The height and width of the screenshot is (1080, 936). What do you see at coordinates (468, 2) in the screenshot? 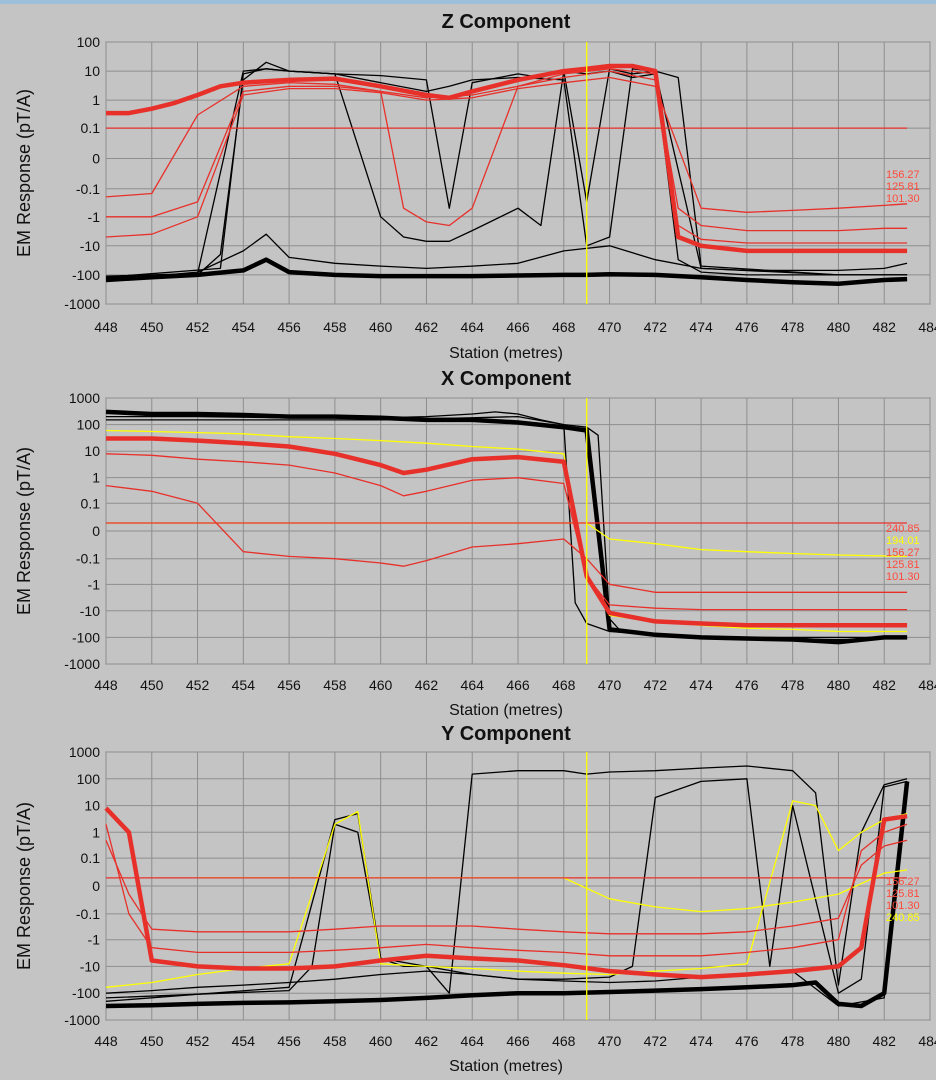
I see `window-top-border` at bounding box center [468, 2].